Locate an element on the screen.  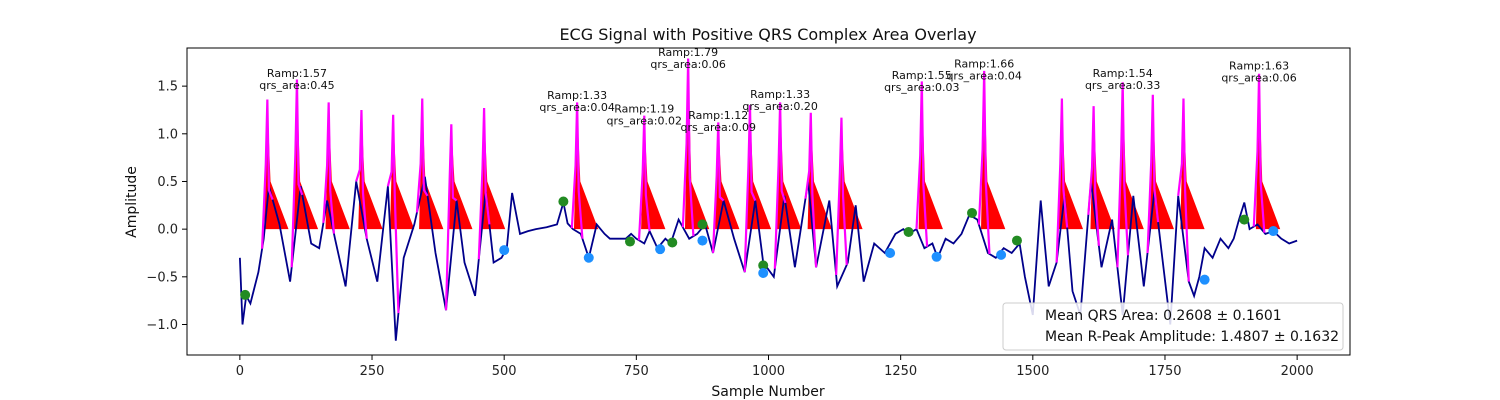
r-amplitude-annotation: Ramp:1.63 is located at coordinates (1259, 66).